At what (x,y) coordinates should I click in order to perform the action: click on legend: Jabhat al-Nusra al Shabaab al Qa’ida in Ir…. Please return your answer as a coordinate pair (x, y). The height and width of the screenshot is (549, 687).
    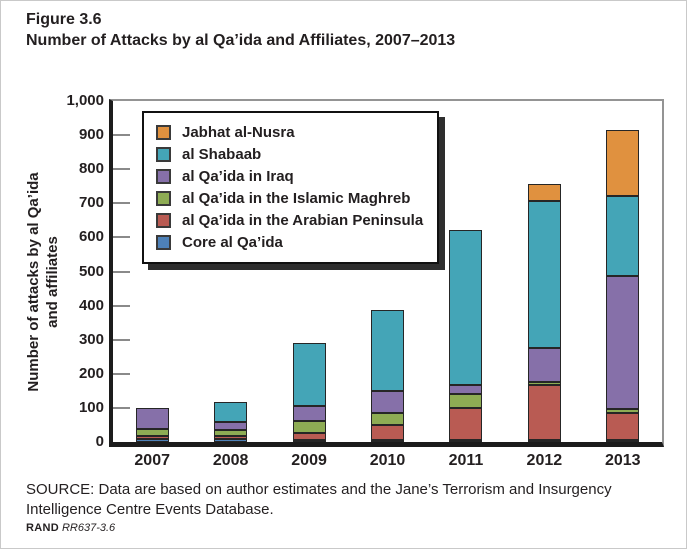
    Looking at the image, I should click on (290, 187).